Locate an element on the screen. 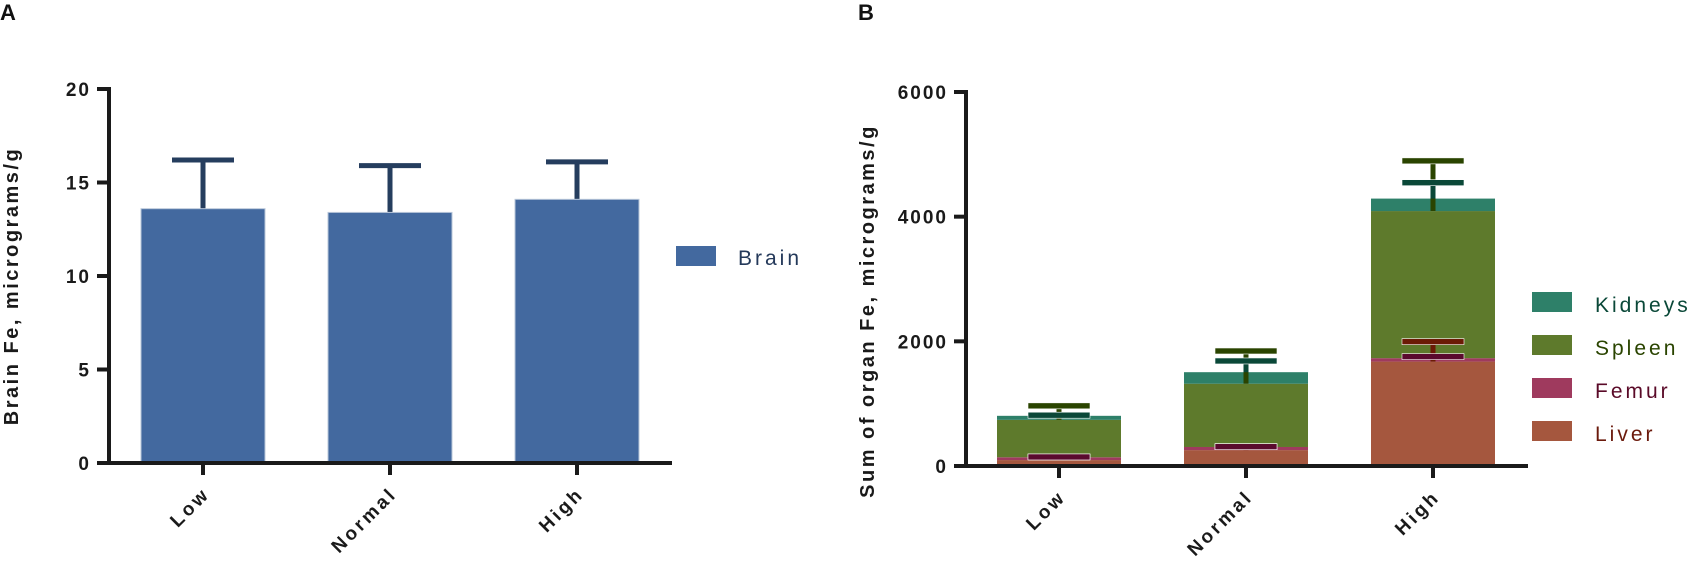  bar-spleen-low is located at coordinates (1059, 438).